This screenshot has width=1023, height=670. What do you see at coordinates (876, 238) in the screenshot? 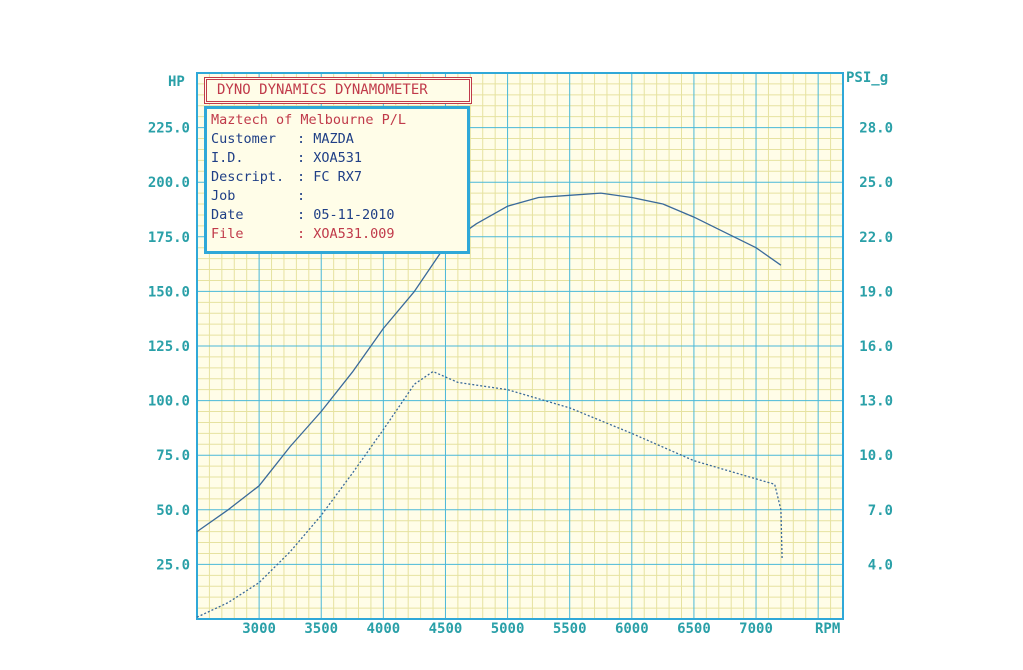
I see `y-tick-label-right: 22.0` at bounding box center [876, 238].